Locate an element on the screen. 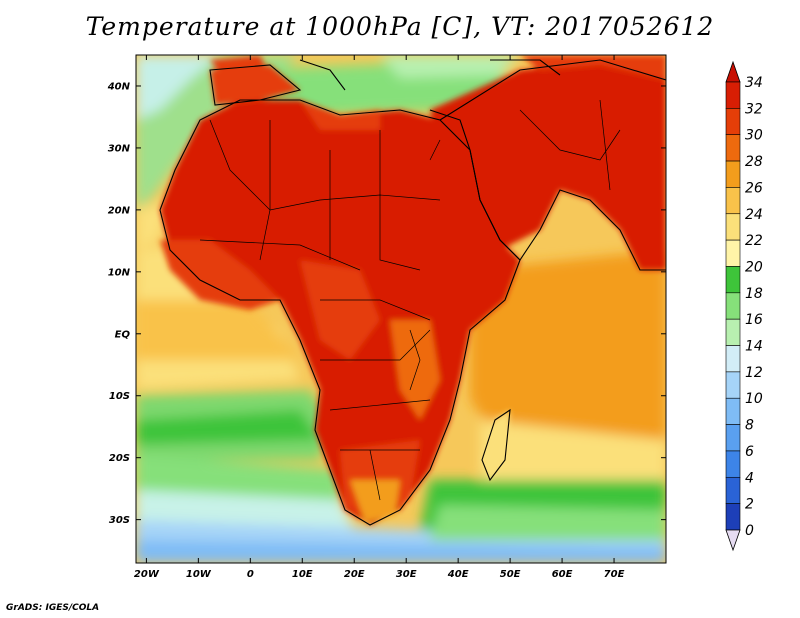  colorbar-label: 0 is located at coordinates (749, 531).